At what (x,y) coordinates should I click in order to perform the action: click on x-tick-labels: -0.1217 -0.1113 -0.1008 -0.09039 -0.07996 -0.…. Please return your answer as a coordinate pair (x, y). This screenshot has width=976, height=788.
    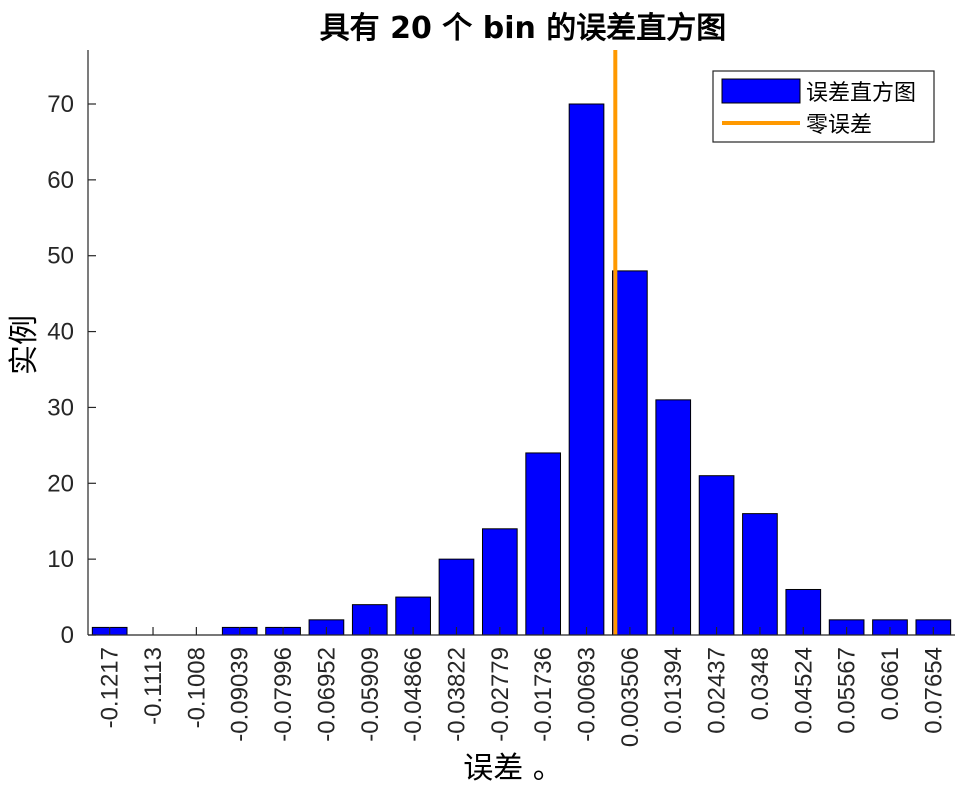
    Looking at the image, I should click on (522, 697).